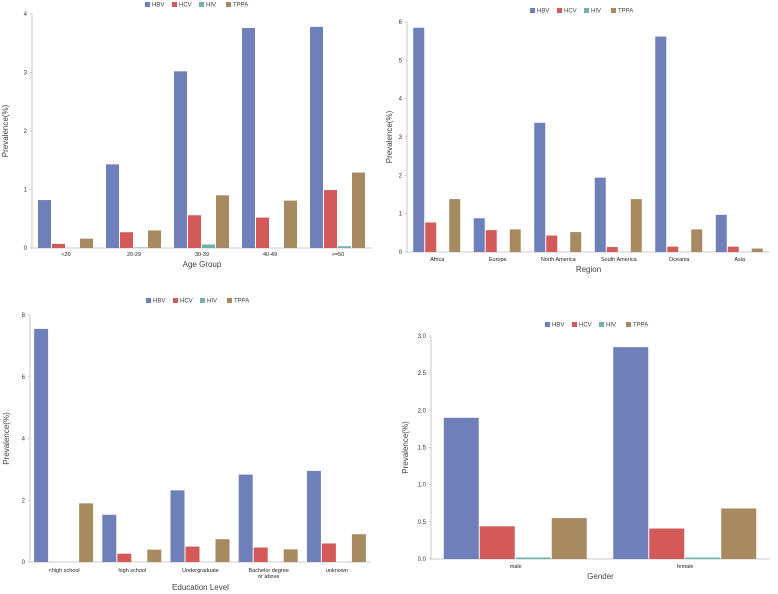 The width and height of the screenshot is (778, 594). Describe the element at coordinates (24, 378) in the screenshot. I see `y-tick-label: 6` at that location.